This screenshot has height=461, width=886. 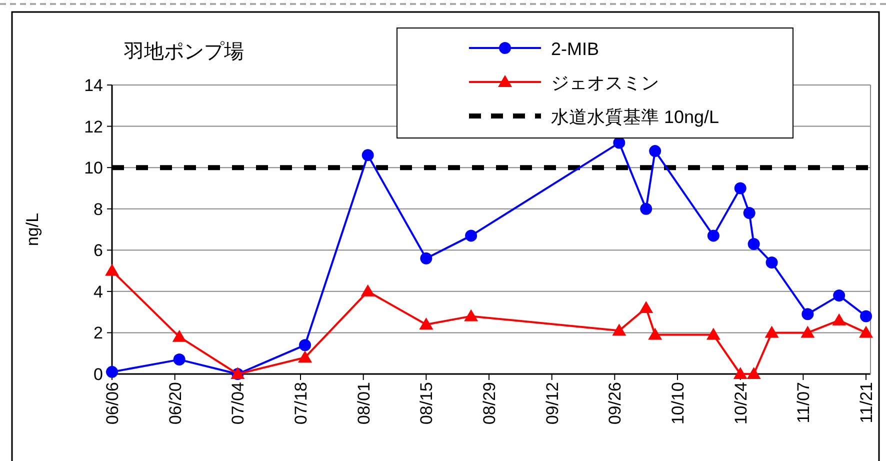 What do you see at coordinates (98, 333) in the screenshot?
I see `y-tick-label: 2` at bounding box center [98, 333].